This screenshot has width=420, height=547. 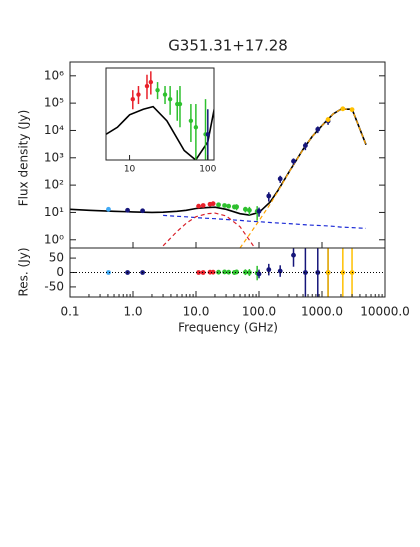 I want to click on inset-x-tick-label: 100, so click(x=207, y=170).